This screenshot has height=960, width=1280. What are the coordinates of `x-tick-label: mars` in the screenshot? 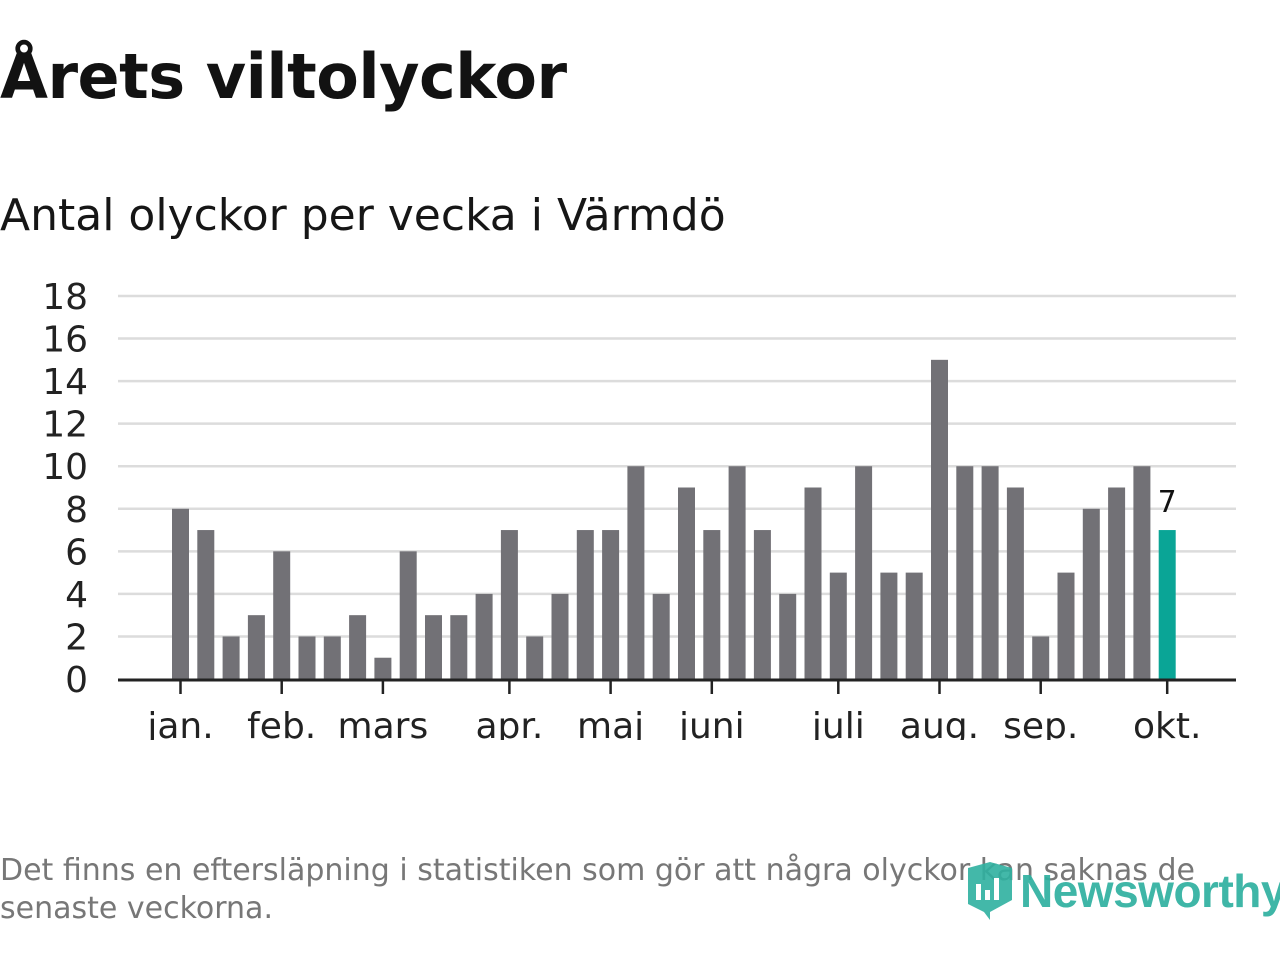 It's located at (383, 723).